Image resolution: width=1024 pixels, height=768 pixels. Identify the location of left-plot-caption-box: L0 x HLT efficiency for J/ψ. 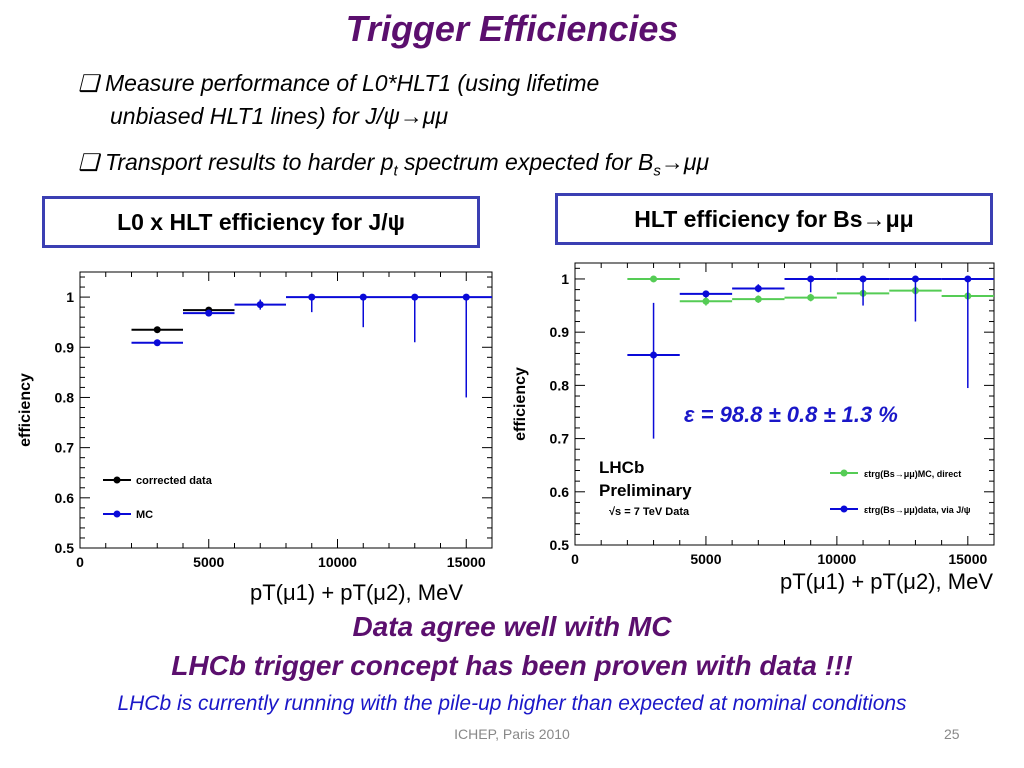
(261, 222).